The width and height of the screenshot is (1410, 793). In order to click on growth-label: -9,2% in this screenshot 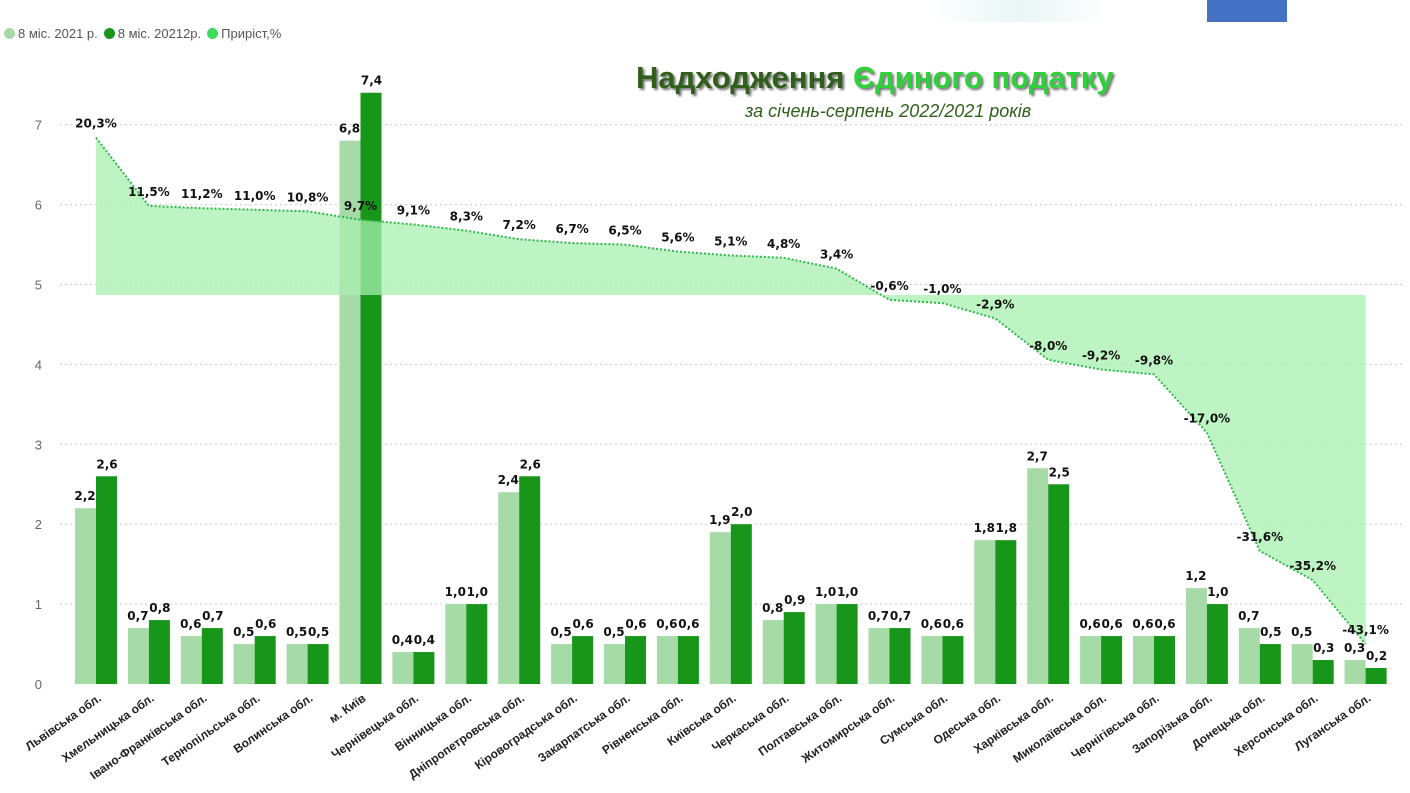, I will do `click(1101, 356)`.